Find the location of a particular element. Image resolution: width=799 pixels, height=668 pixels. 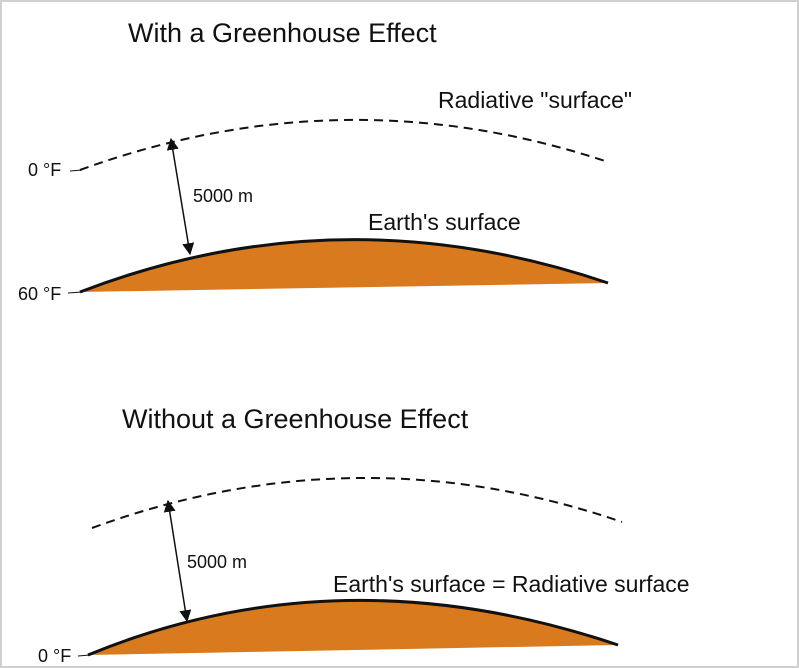

radiative-label: Radiative "surface" is located at coordinates (535, 100).